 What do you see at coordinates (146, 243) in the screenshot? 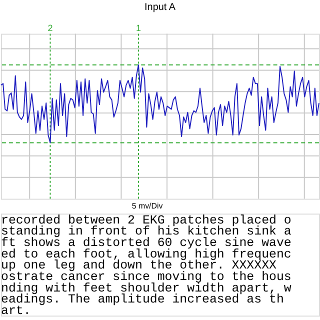
I see `text: ft shows a distorted 60 cycle sine wave` at bounding box center [146, 243].